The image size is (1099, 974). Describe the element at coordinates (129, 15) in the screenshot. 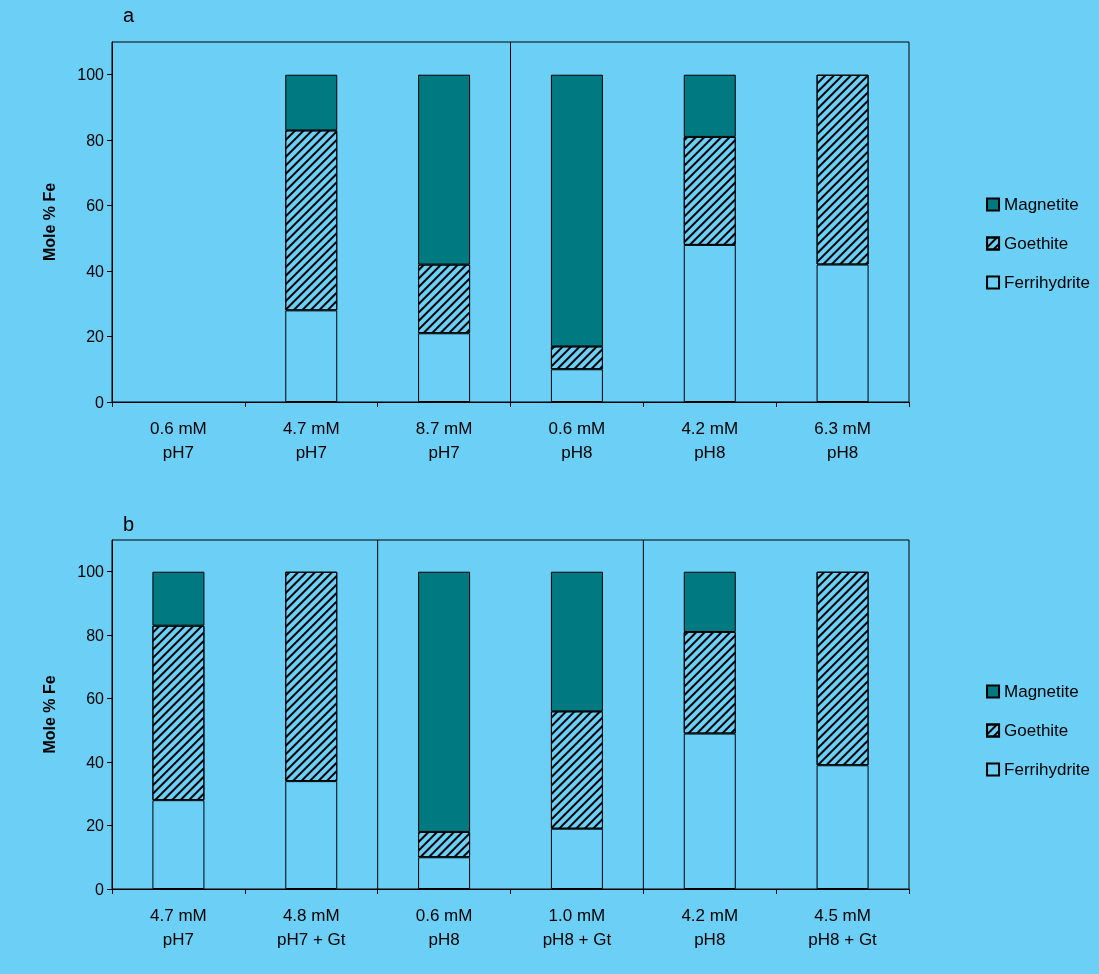

I see `chart-title: a` at that location.